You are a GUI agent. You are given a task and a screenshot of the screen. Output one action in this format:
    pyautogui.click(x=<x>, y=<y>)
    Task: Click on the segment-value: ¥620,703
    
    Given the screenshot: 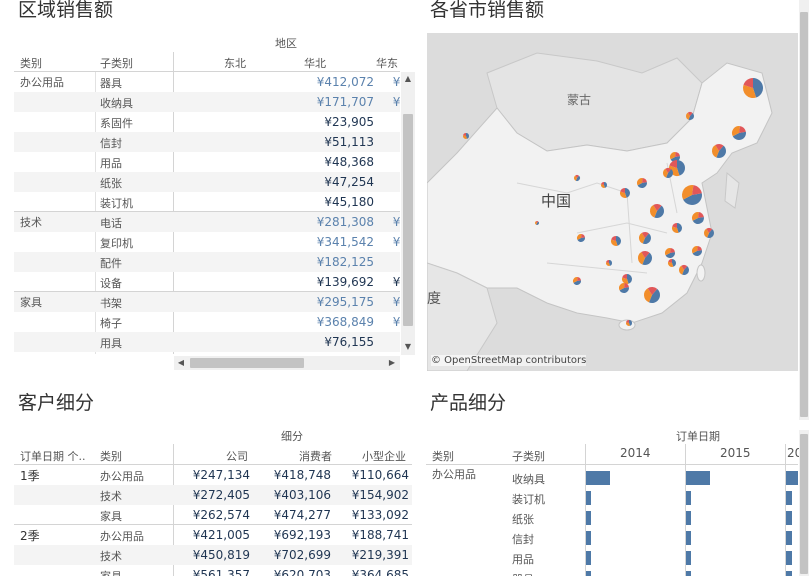 What is the action you would take?
    pyautogui.click(x=302, y=572)
    